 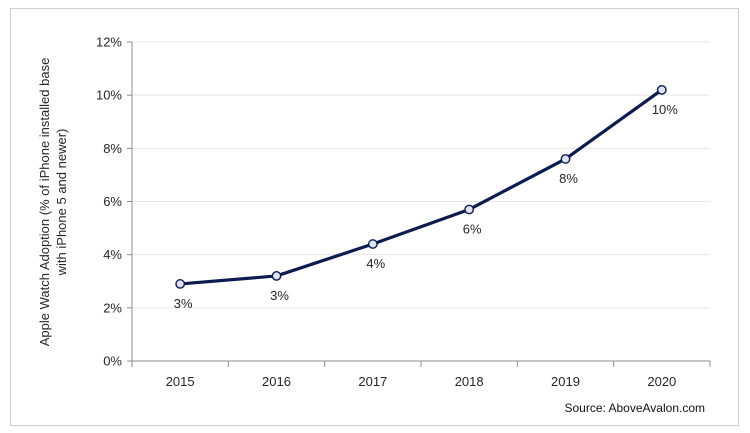 I want to click on source-note: Source: AboveAvalon.com, so click(x=634, y=408).